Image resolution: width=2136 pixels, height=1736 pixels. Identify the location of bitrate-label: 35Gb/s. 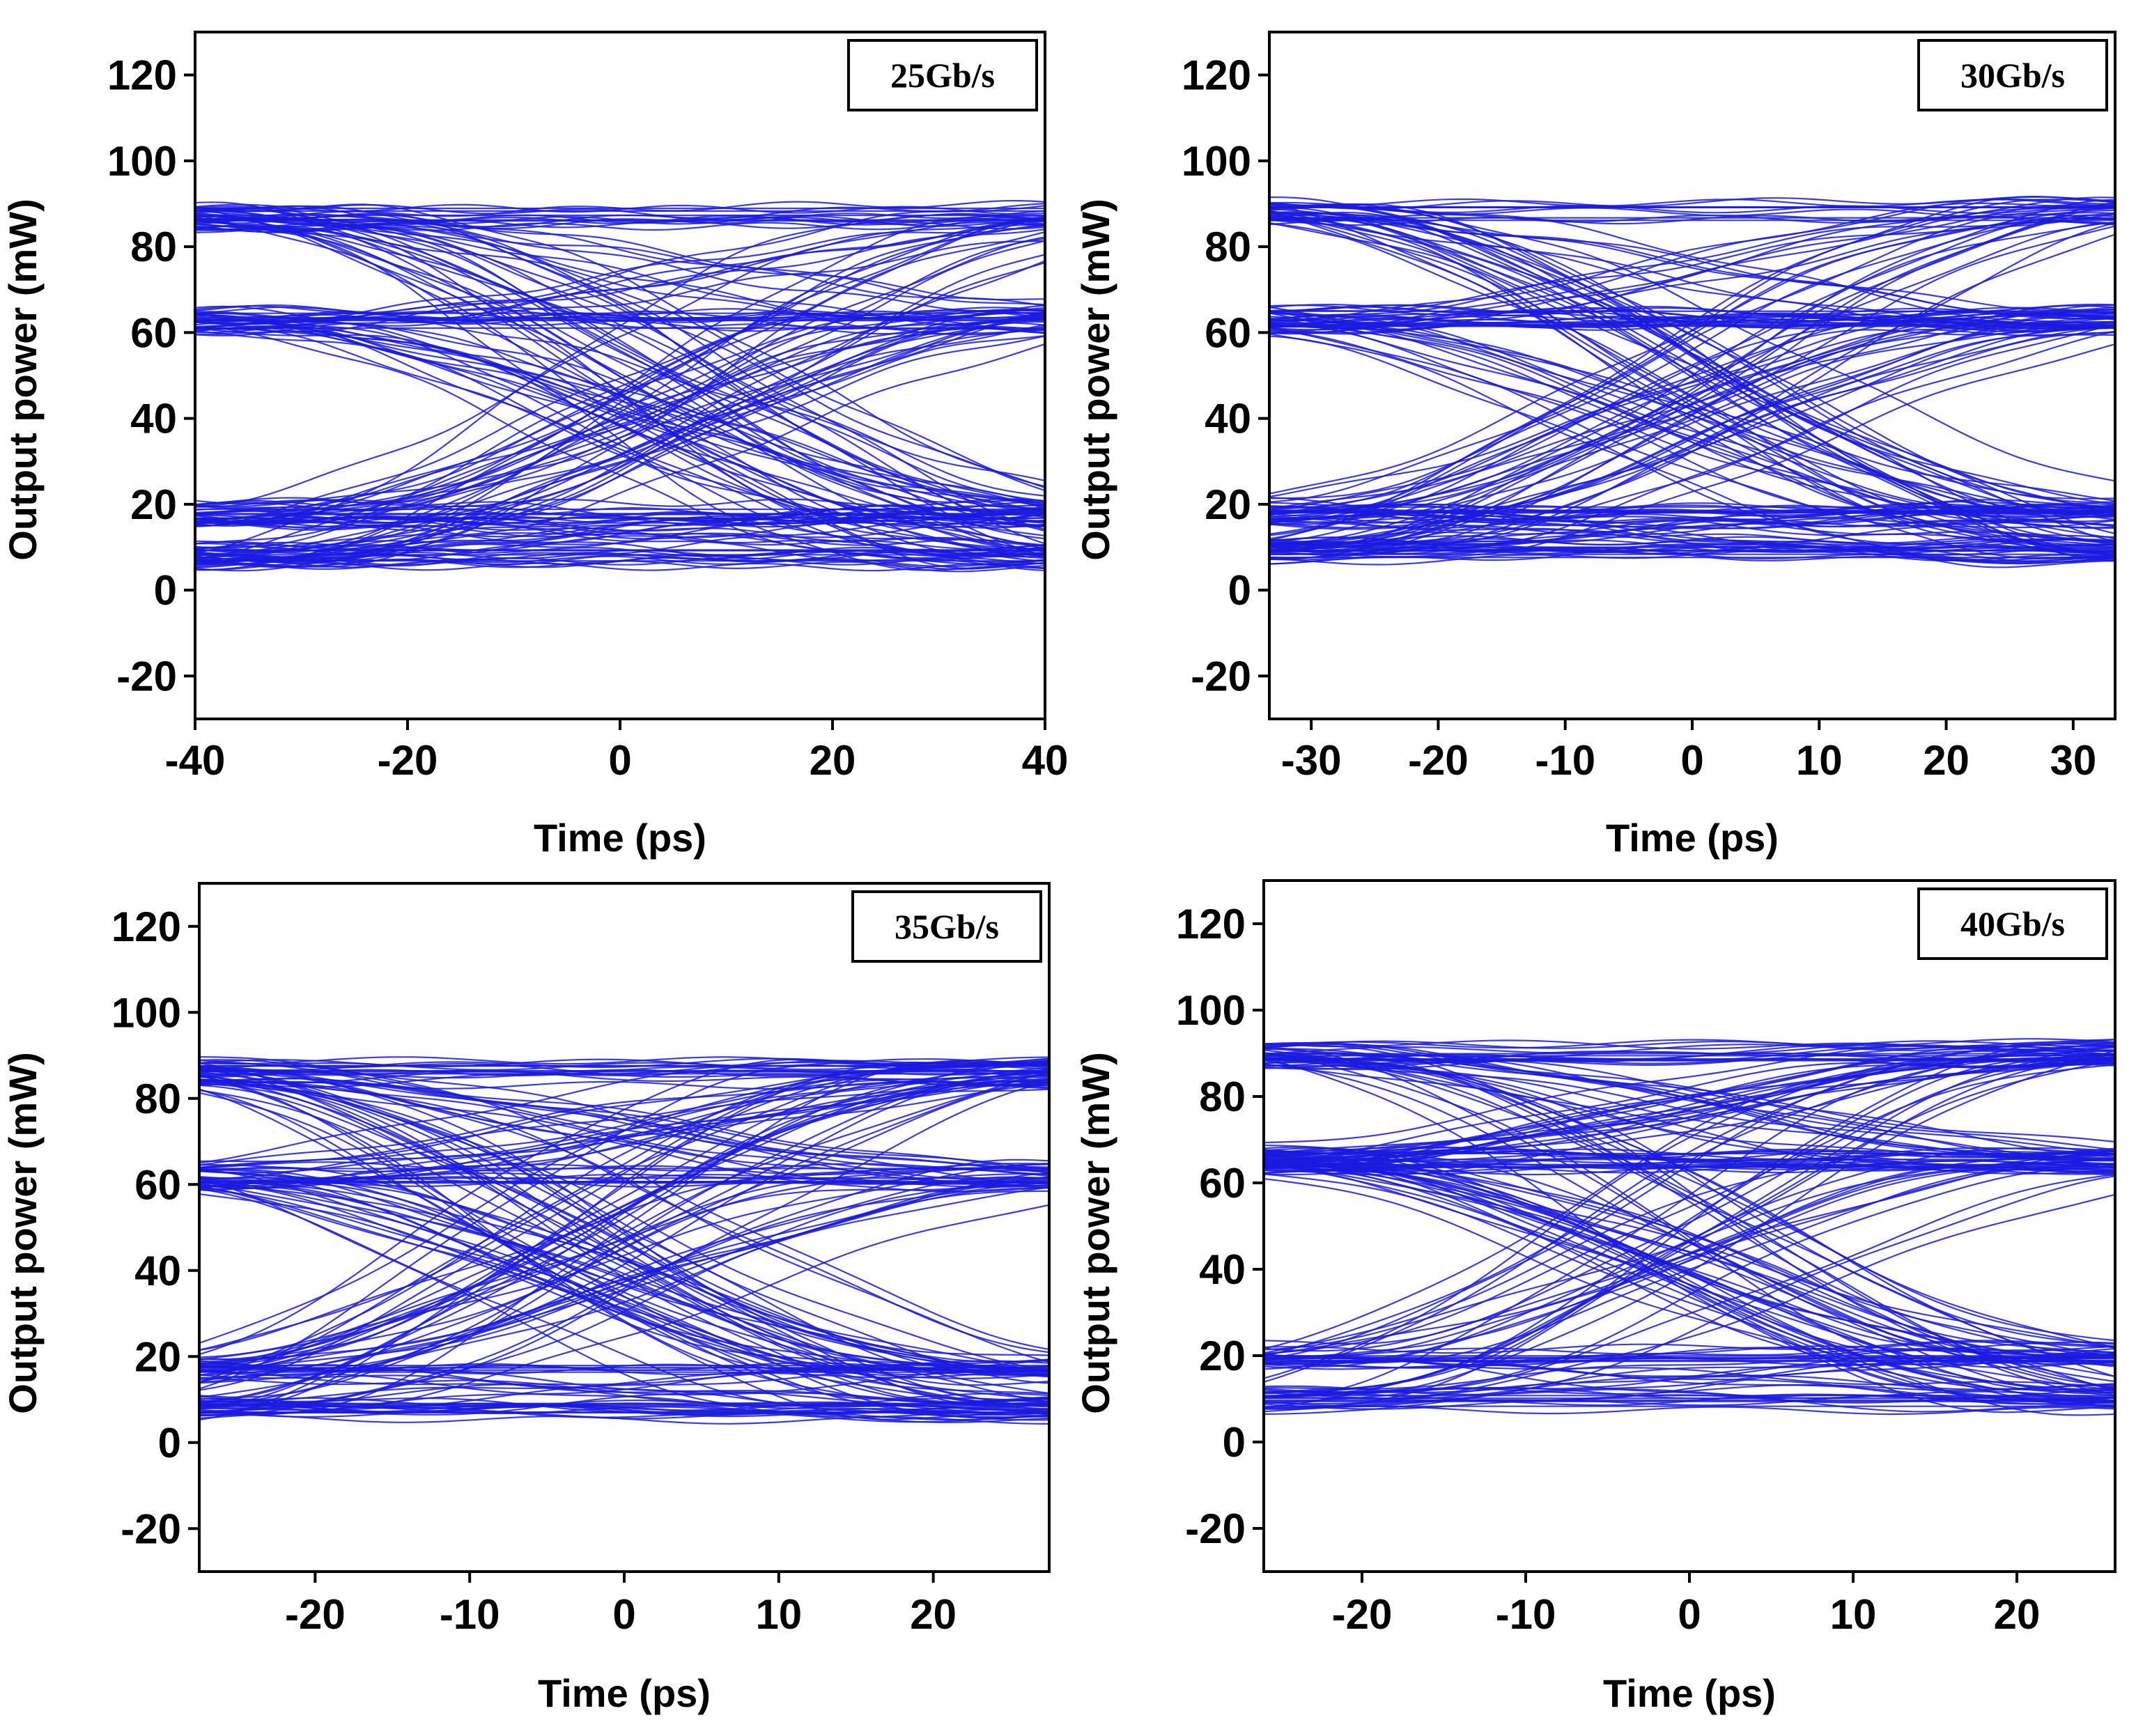
(947, 927).